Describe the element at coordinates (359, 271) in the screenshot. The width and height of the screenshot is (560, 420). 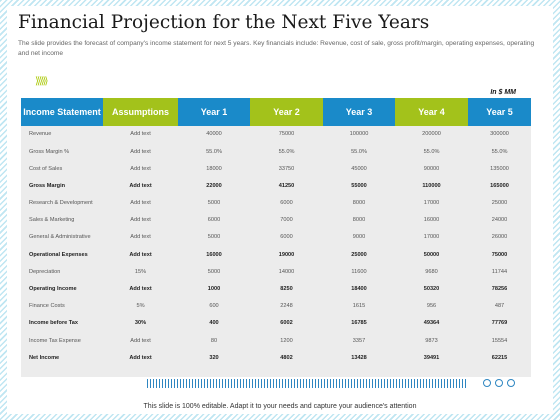
I see `year-3-cell: 11600` at that location.